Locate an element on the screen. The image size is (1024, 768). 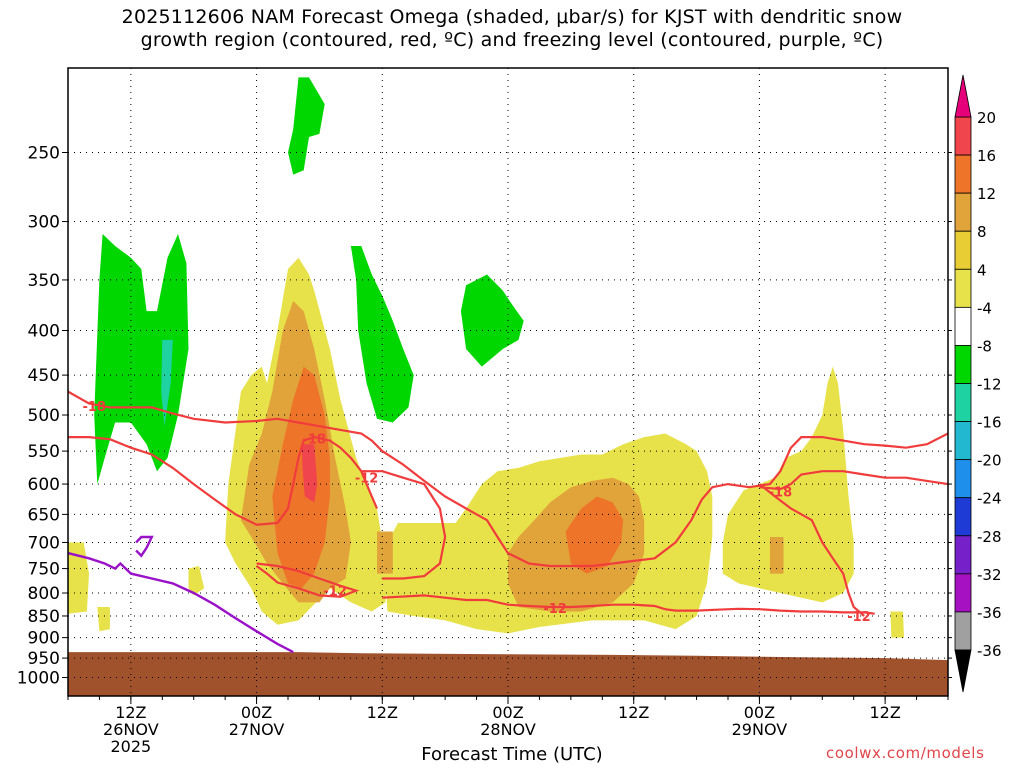
colorbar-label-3: 8 is located at coordinates (982, 232).